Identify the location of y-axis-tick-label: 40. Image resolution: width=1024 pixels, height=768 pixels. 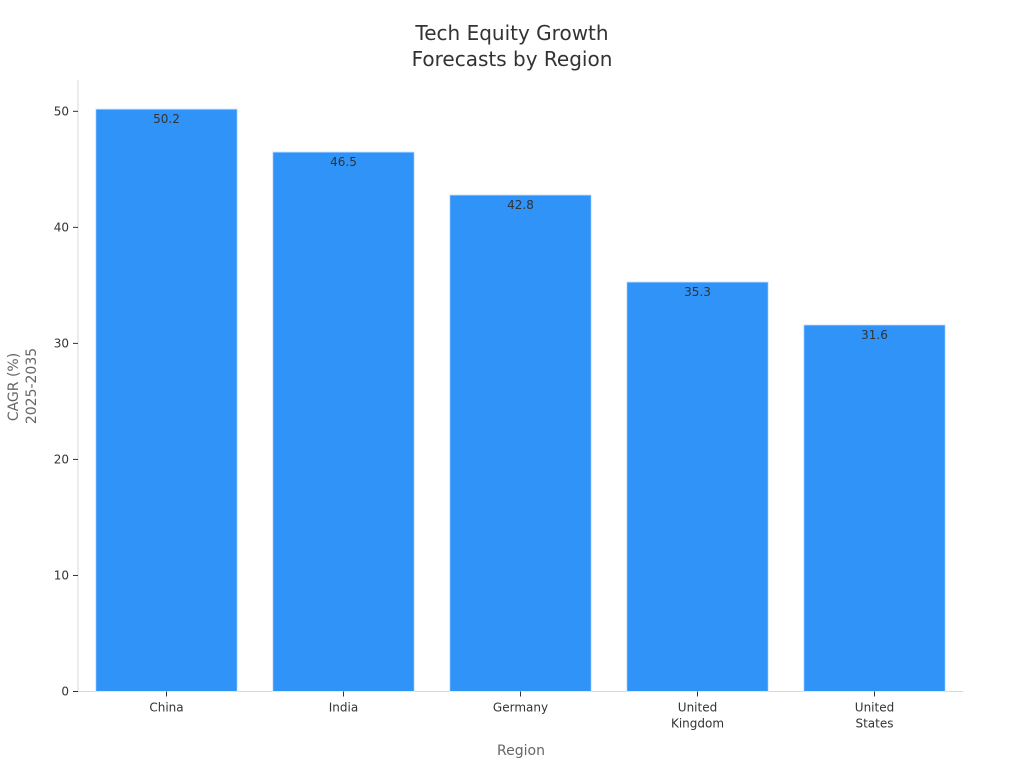
(61, 227).